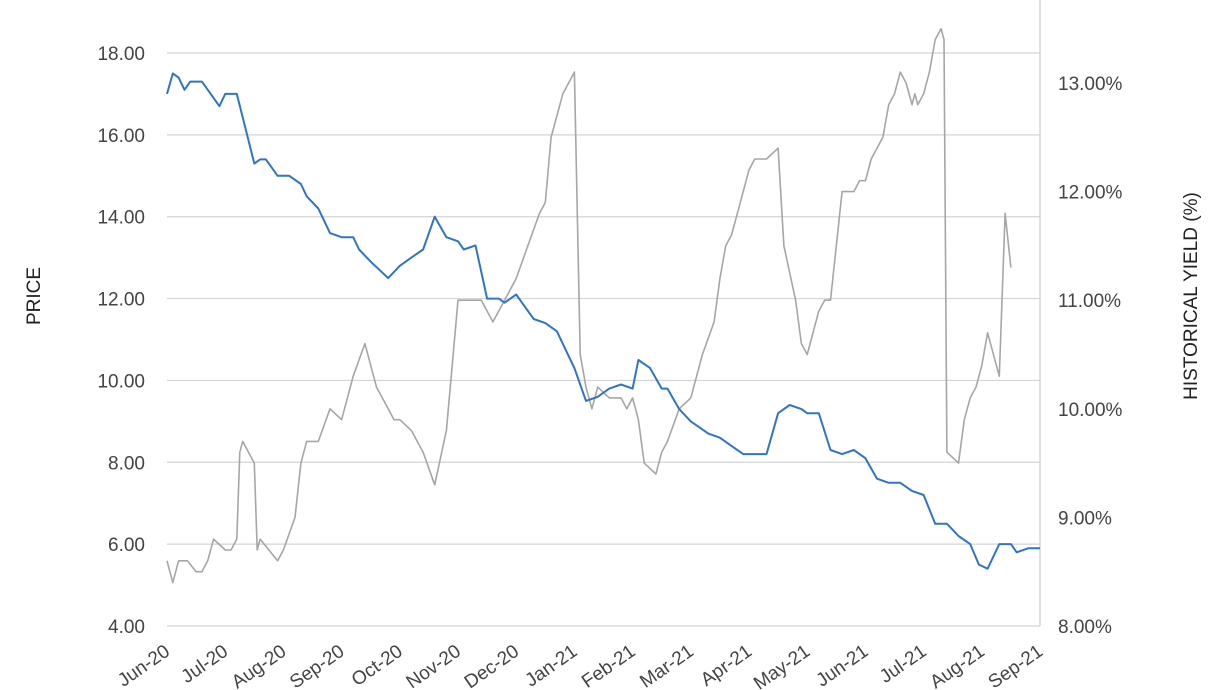 The height and width of the screenshot is (690, 1226). I want to click on x-tick-label: Apr-21, so click(726, 665).